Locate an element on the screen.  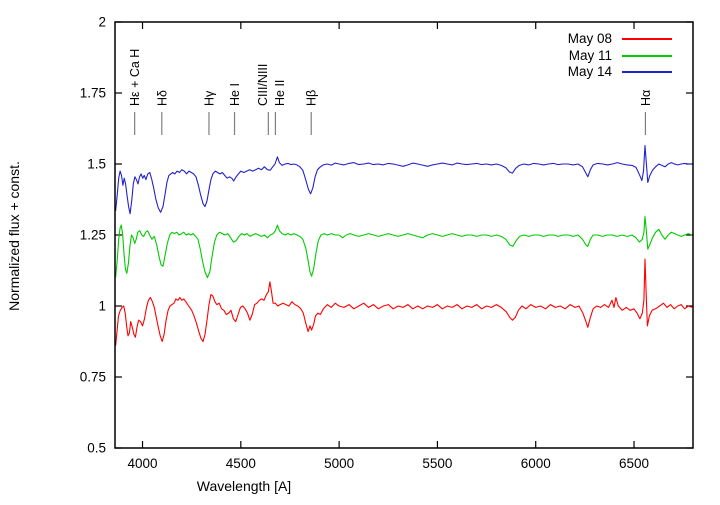
legend-label: May 14 is located at coordinates (589, 71).